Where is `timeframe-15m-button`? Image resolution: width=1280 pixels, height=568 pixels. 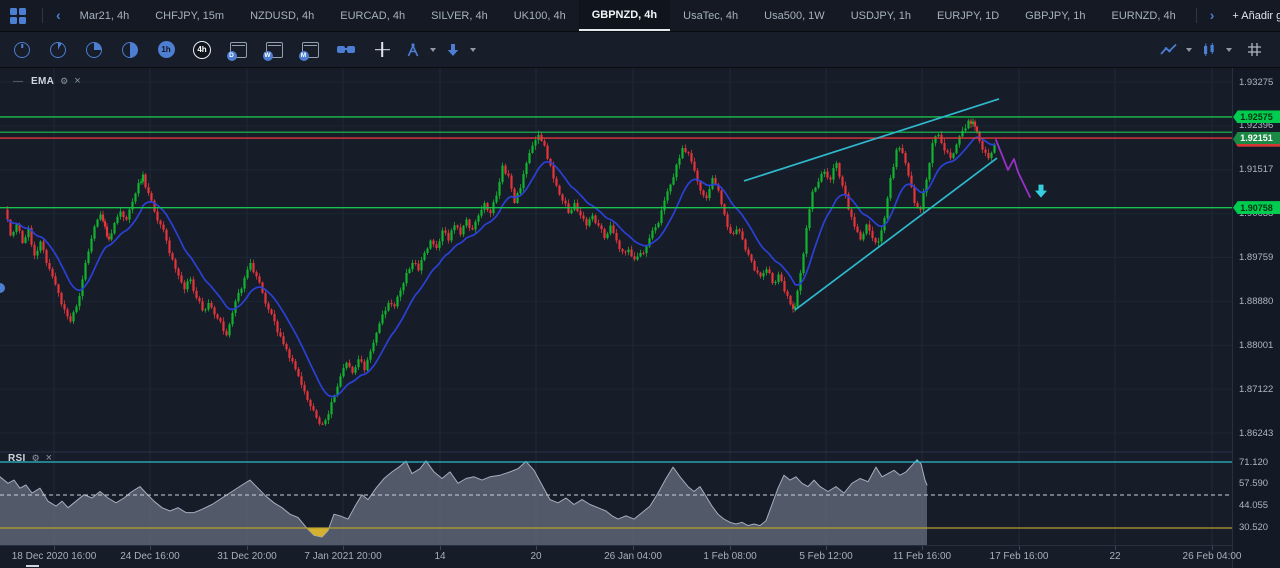 timeframe-15m-button is located at coordinates (94, 49).